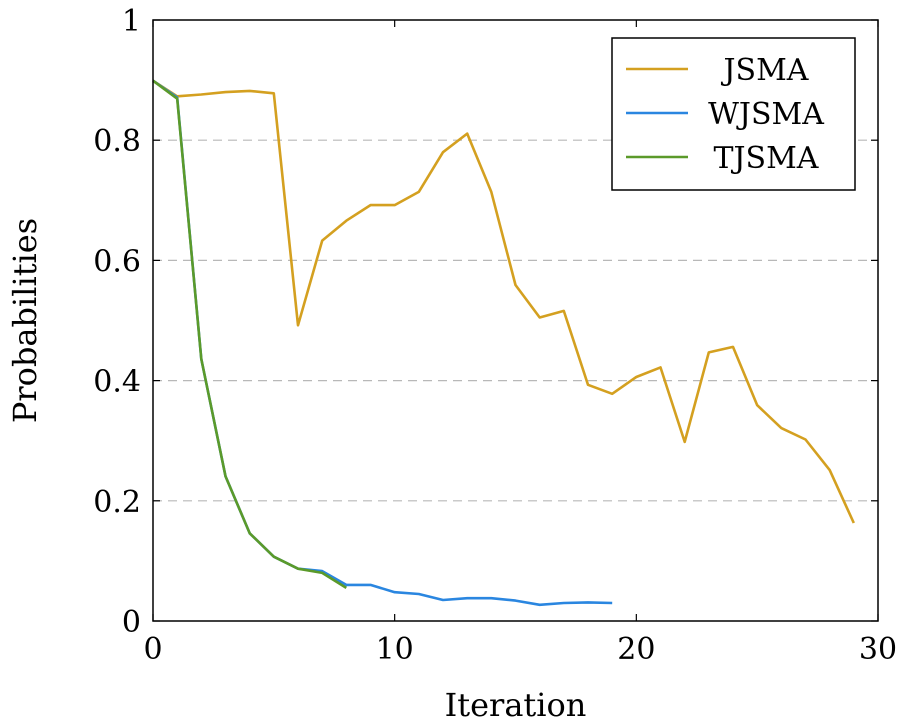  I want to click on x-tick-label: 20, so click(636, 649).